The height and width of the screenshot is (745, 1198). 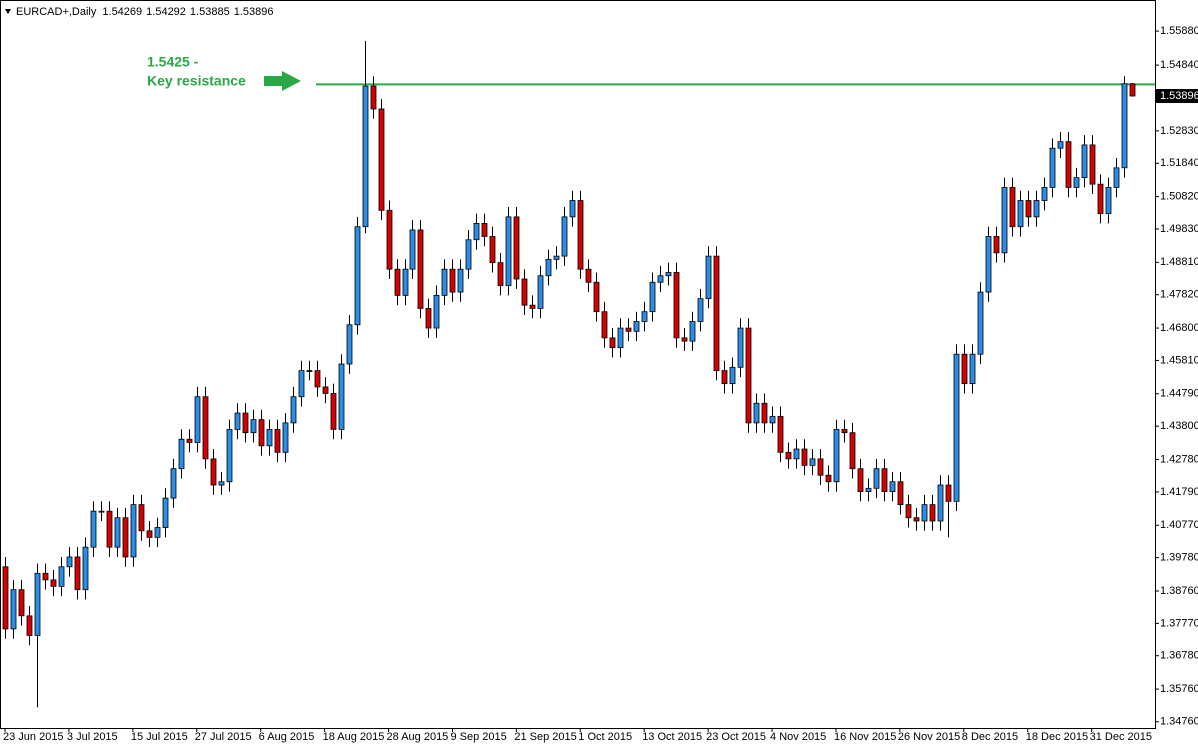 What do you see at coordinates (1179, 591) in the screenshot?
I see `y-tick-label: 1.38760` at bounding box center [1179, 591].